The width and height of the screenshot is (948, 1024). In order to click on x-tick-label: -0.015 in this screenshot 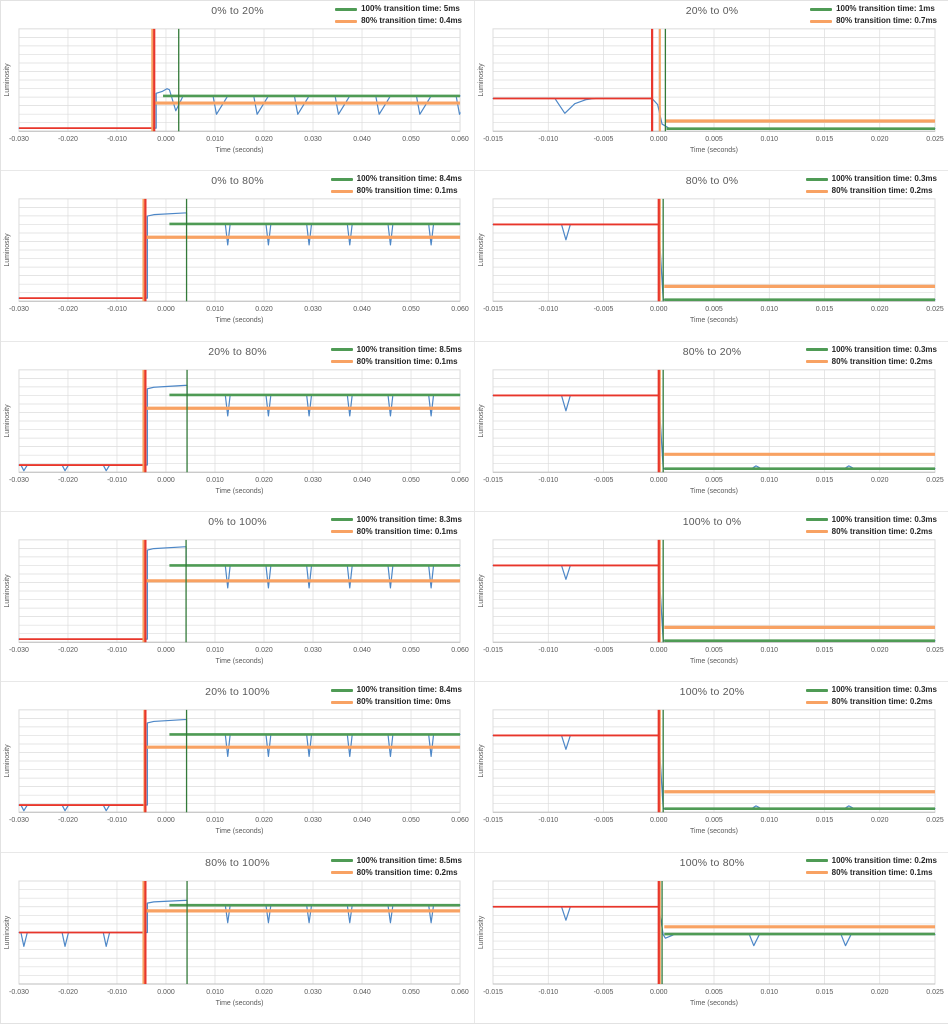, I will do `click(493, 992)`.